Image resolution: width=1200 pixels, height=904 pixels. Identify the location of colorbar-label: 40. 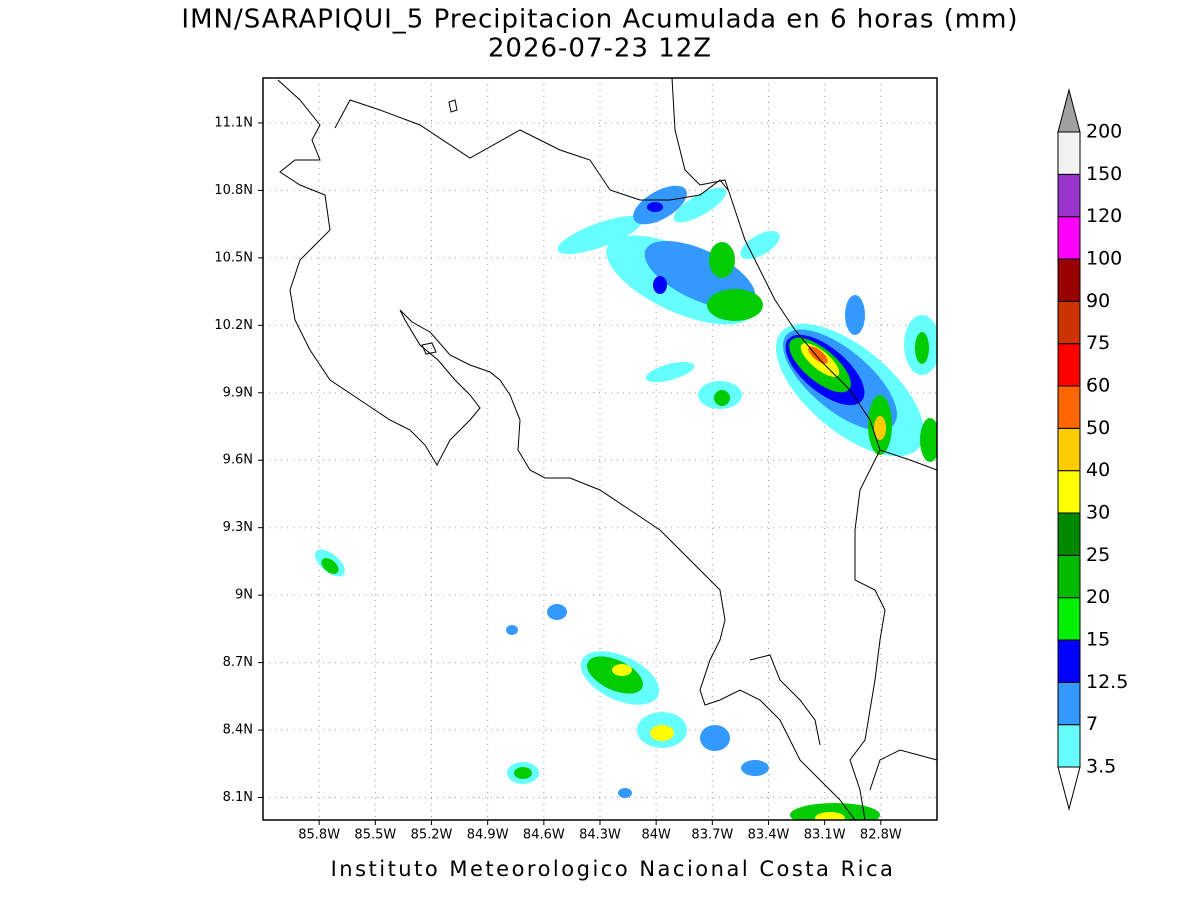
(1098, 470).